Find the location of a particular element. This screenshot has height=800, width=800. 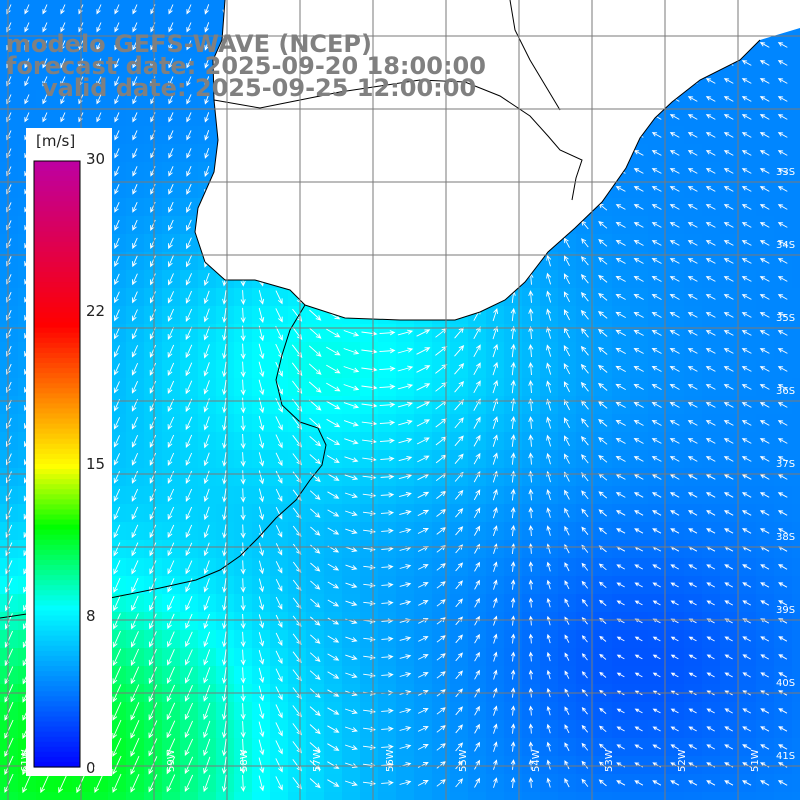

lat-label: 36S is located at coordinates (786, 391).